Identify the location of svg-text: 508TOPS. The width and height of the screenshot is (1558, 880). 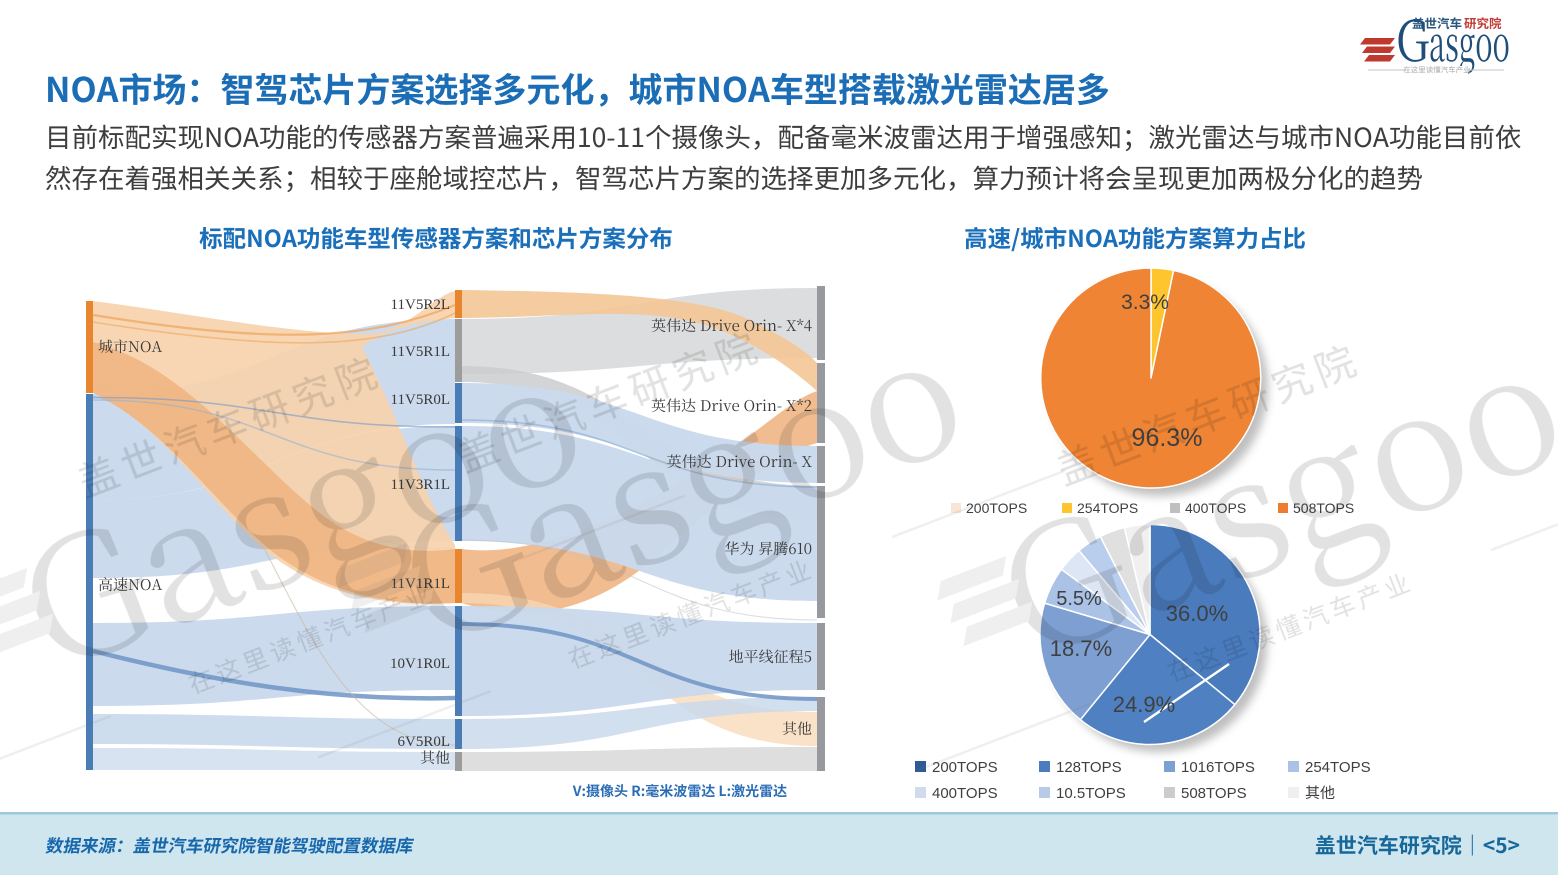
(1214, 793).